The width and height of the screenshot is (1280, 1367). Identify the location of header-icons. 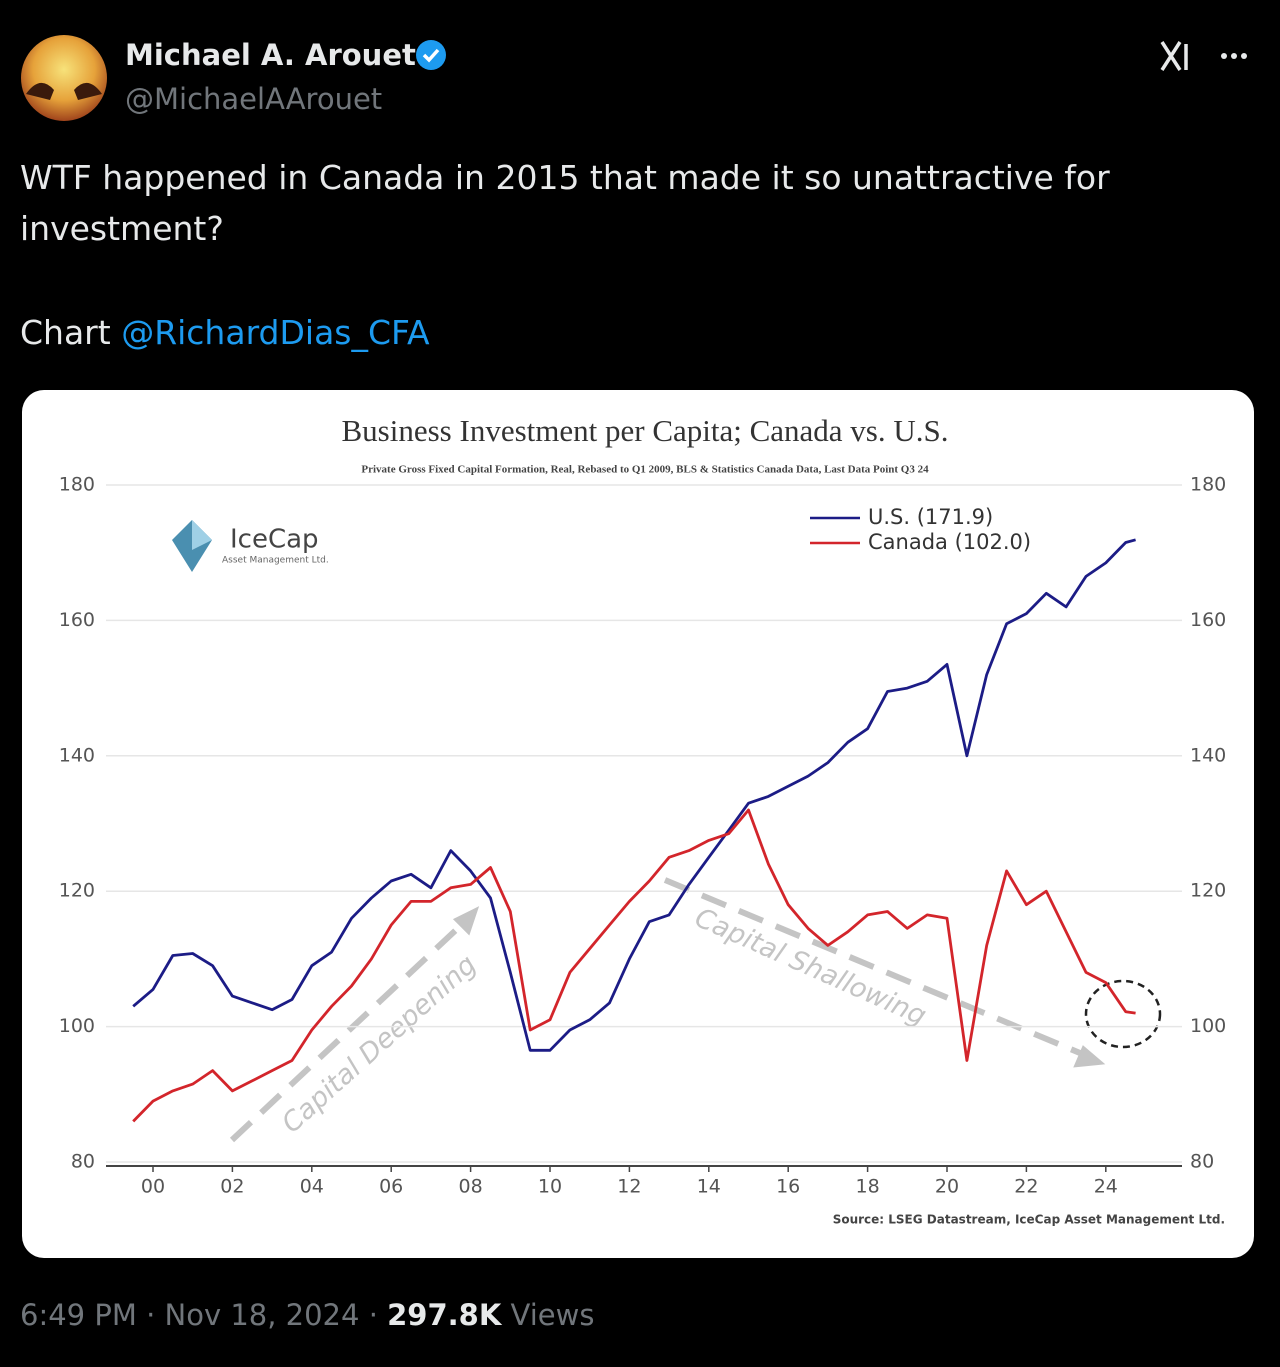
(1203, 56).